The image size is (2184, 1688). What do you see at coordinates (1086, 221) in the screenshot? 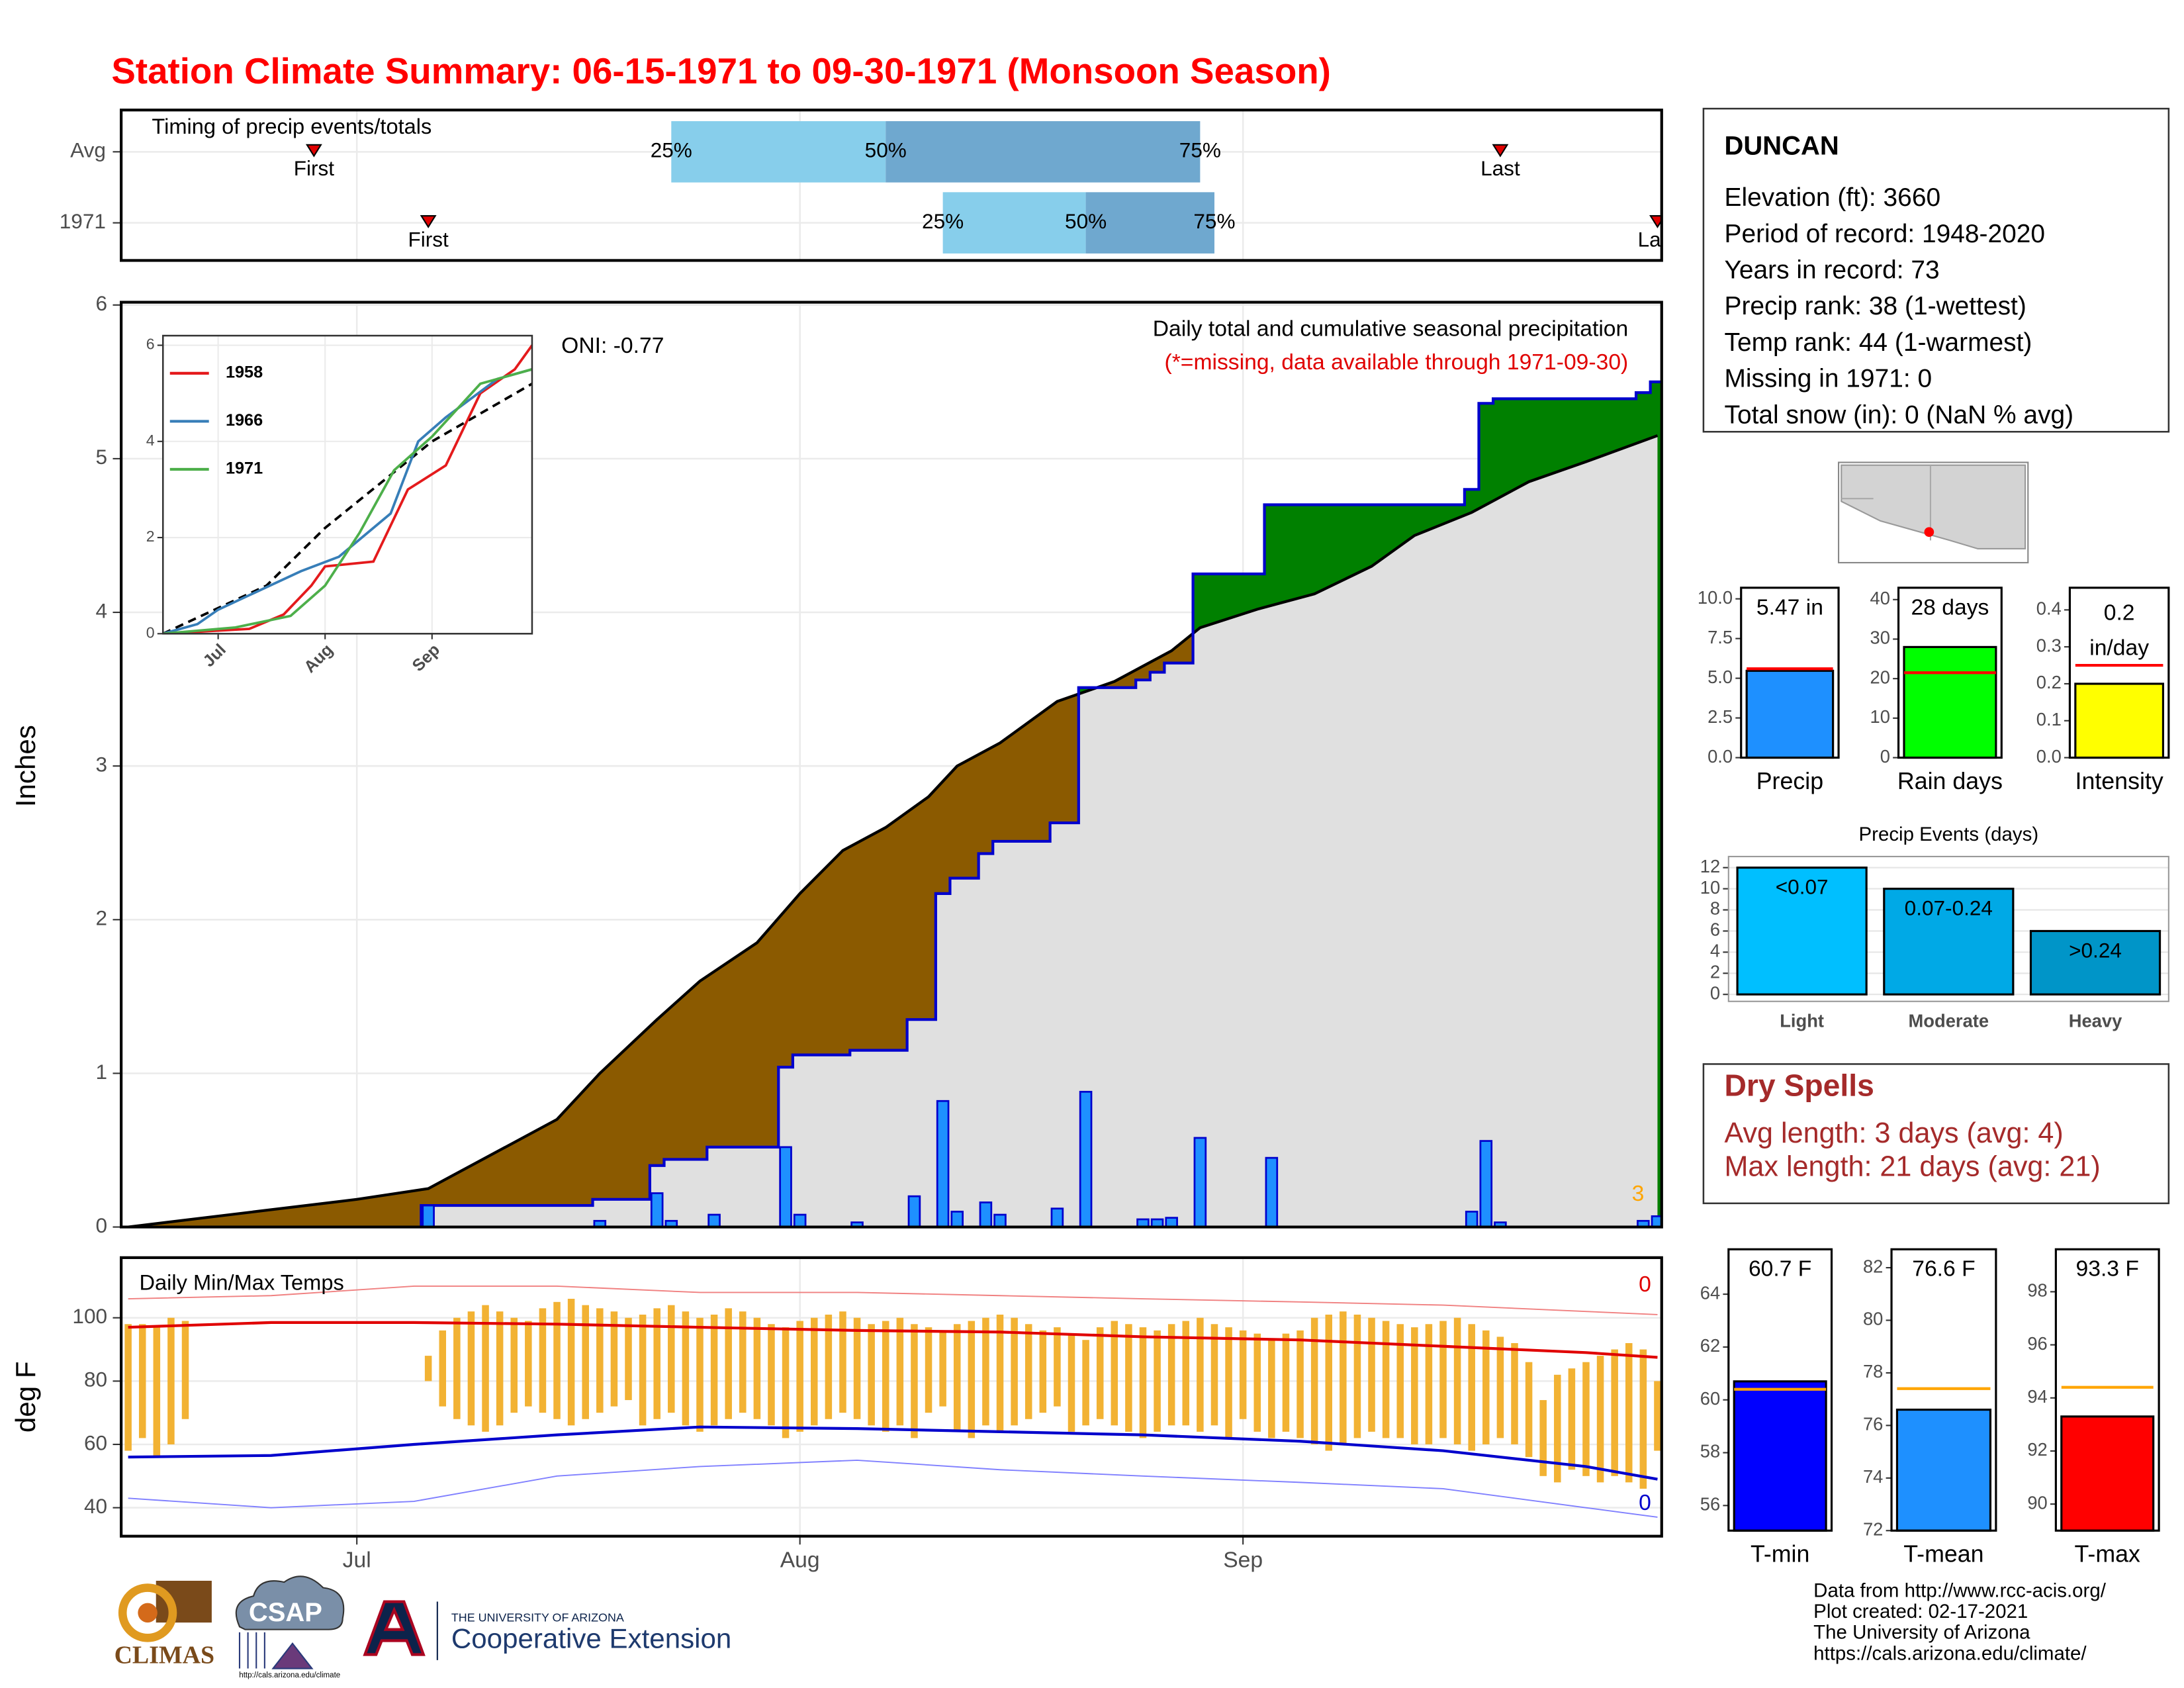
I see `quartile-label: 50%` at bounding box center [1086, 221].